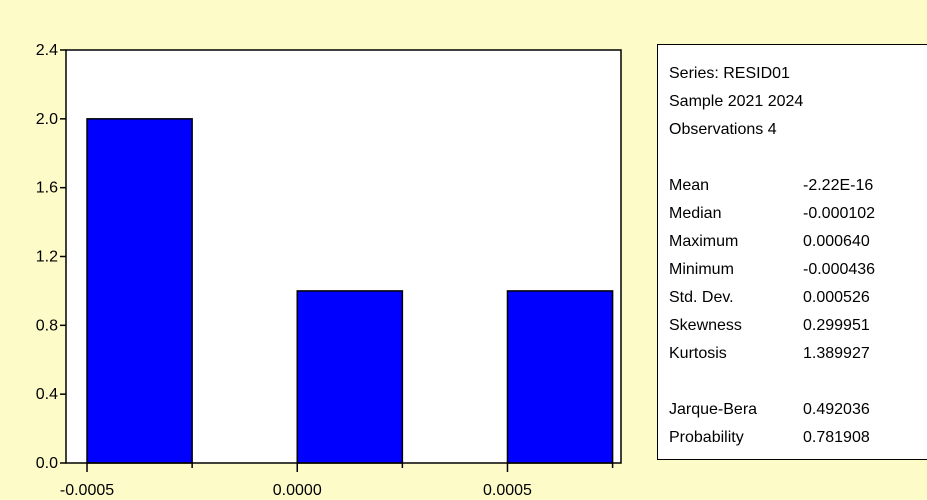 The height and width of the screenshot is (500, 927). I want to click on series-name-line: Series: RESID01, so click(729, 73).